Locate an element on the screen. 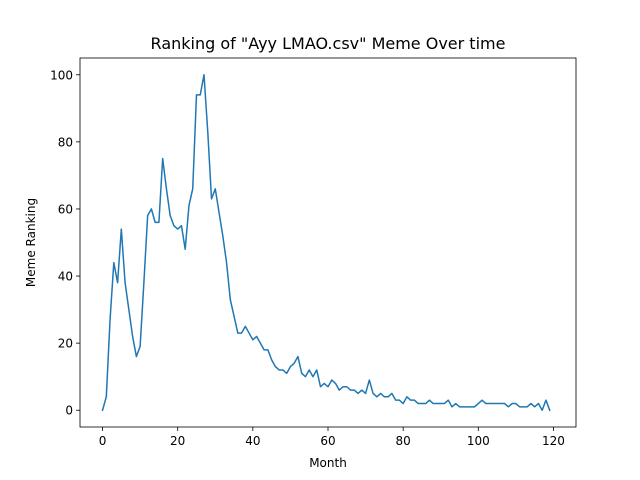 The height and width of the screenshot is (480, 640). x-tick-label: 0 is located at coordinates (103, 441).